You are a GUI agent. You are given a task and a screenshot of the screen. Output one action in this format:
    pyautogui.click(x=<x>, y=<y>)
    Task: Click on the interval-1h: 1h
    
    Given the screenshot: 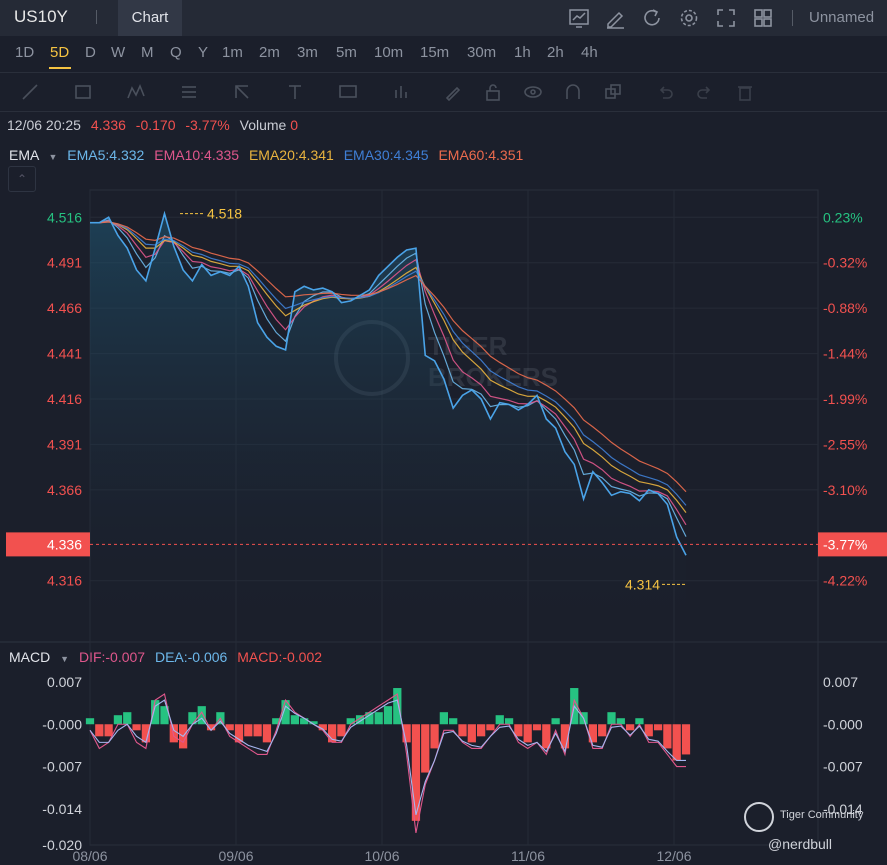 What is the action you would take?
    pyautogui.click(x=522, y=52)
    